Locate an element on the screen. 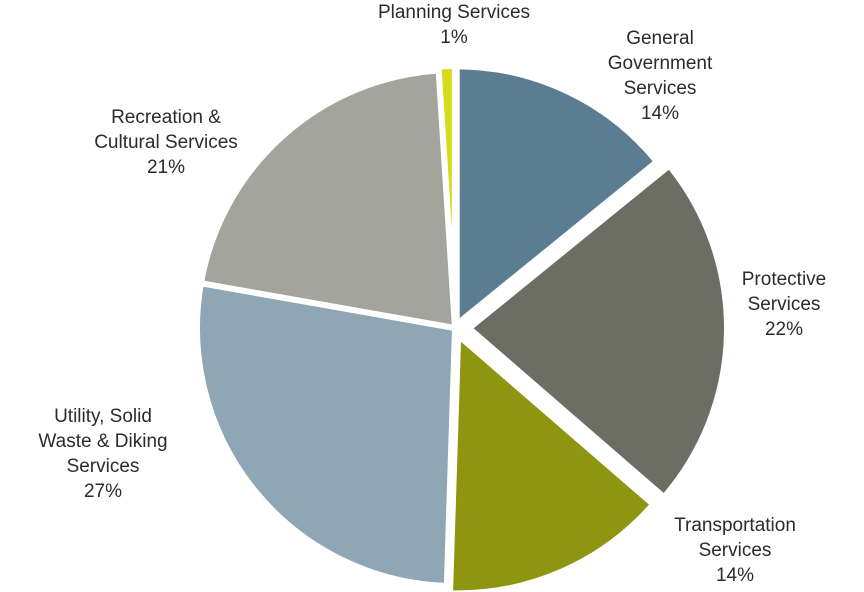 The width and height of the screenshot is (864, 592). slice-value-label: 1% is located at coordinates (454, 37).